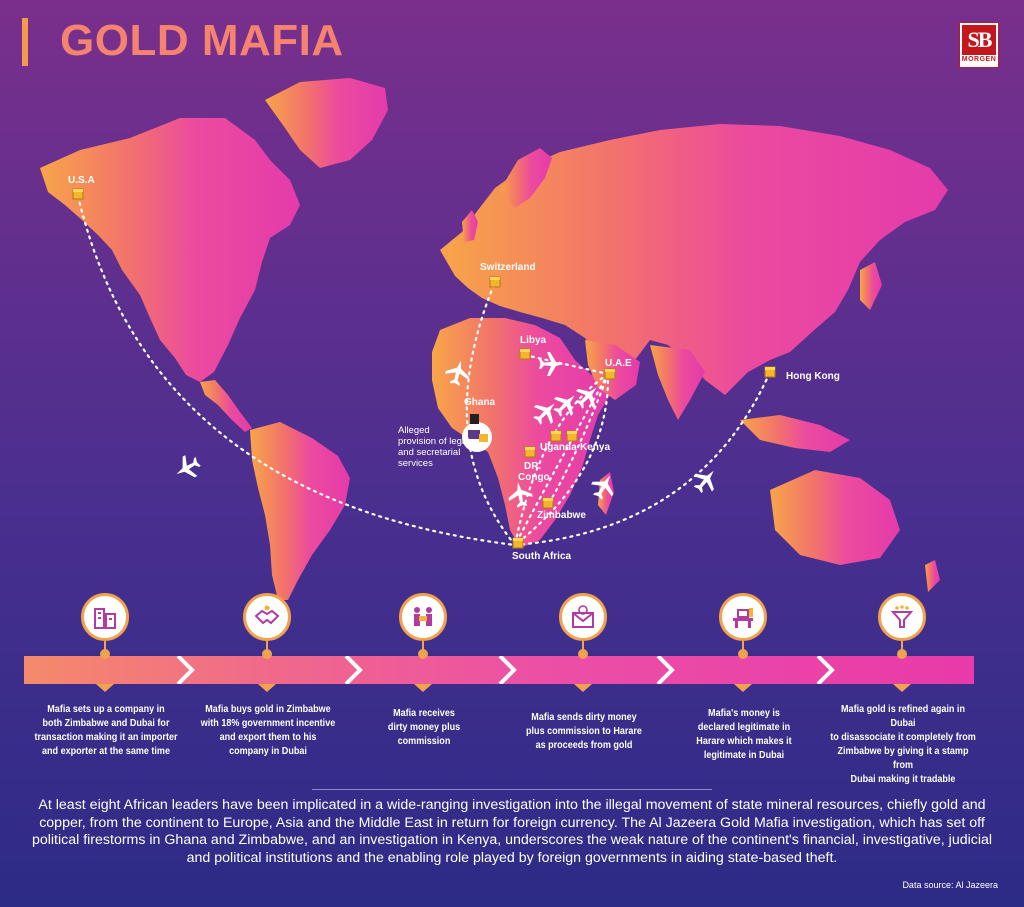 The width and height of the screenshot is (1024, 907). Describe the element at coordinates (583, 617) in the screenshot. I see `envelope-money-icon` at that location.